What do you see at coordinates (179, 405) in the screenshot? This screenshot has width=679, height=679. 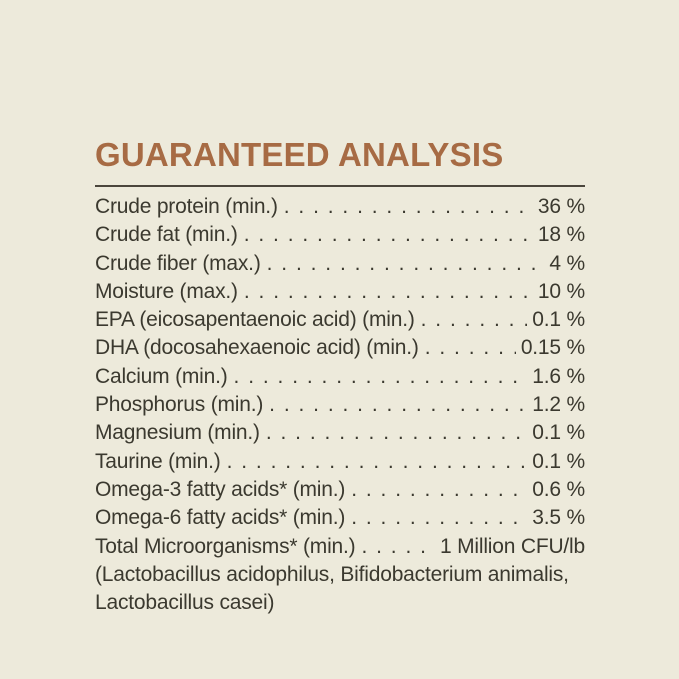 I see `nutrient-label: Phosphorus (min.)` at bounding box center [179, 405].